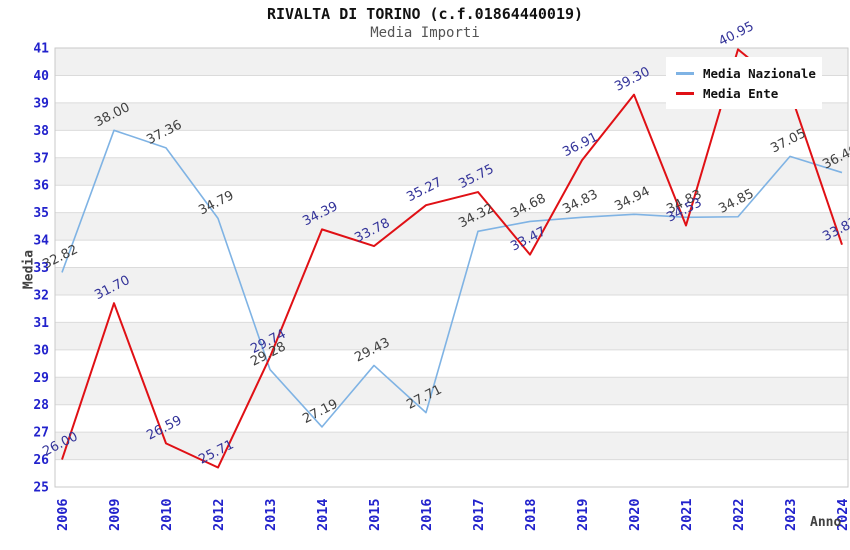 The image size is (850, 550). I want to click on y-tick-label: 25, so click(41, 488).